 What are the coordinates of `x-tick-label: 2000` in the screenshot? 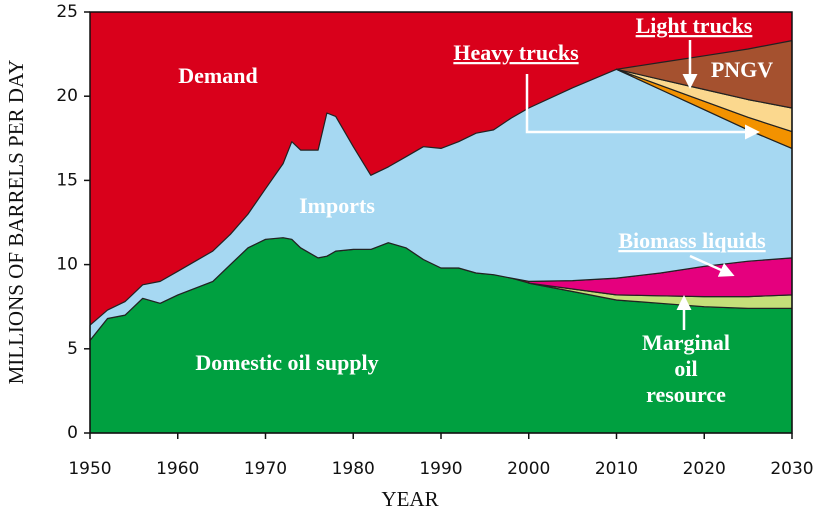 It's located at (528, 469).